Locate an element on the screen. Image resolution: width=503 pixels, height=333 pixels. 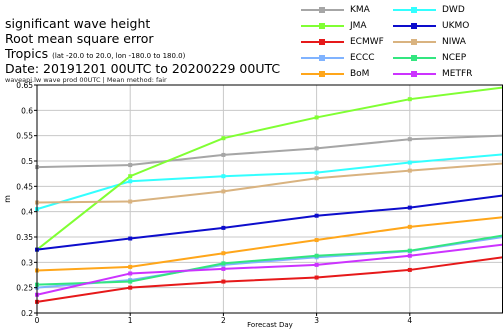
legend-label: ECCC is located at coordinates (362, 58).